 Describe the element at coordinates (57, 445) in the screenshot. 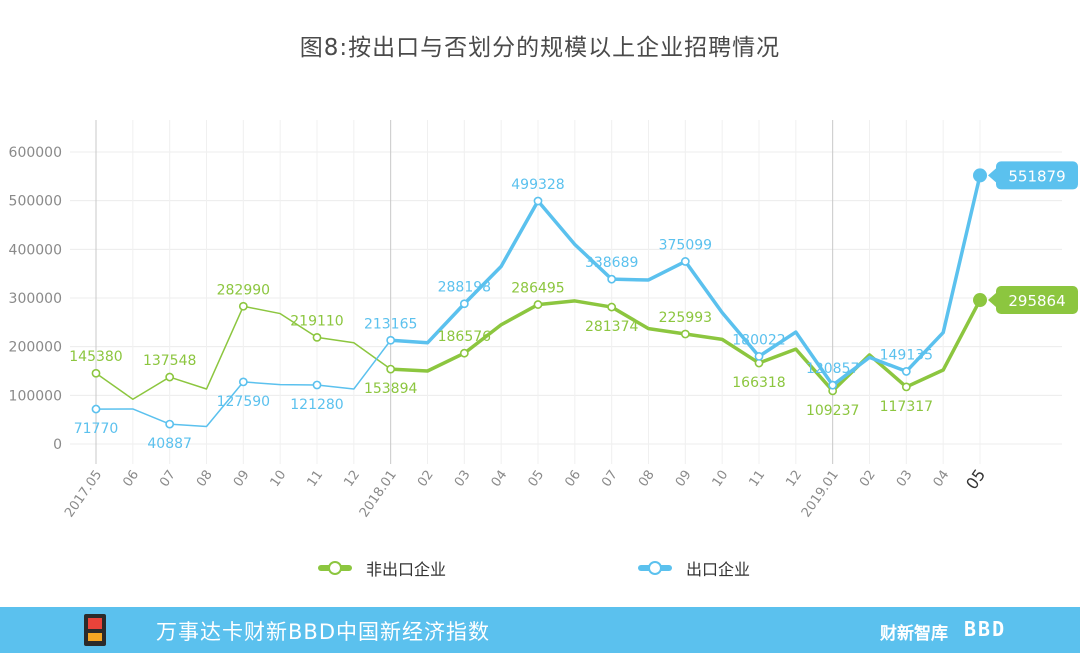

I see `y-tick-label: 0` at that location.